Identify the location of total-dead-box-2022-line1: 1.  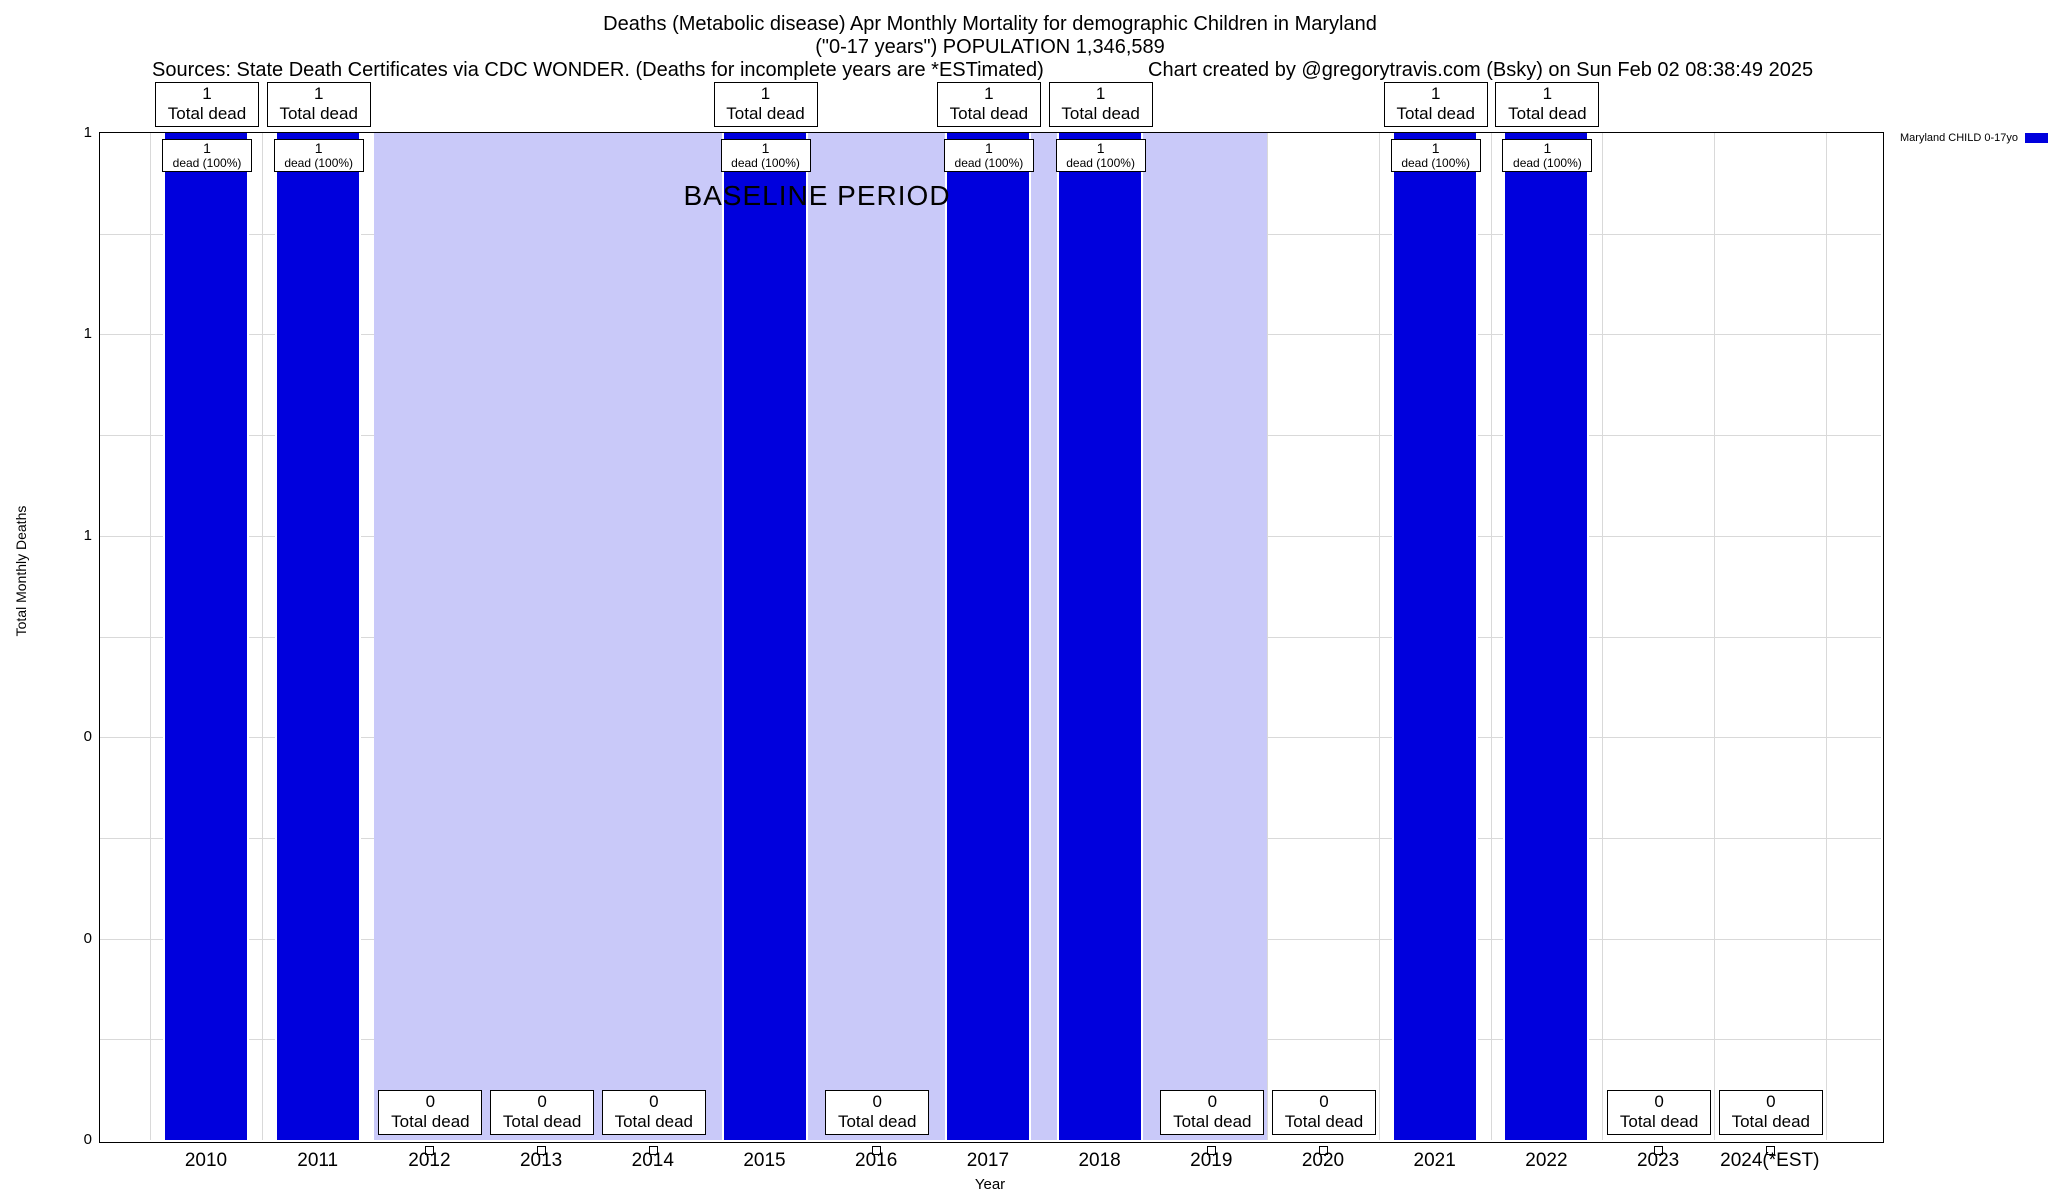
(1547, 93).